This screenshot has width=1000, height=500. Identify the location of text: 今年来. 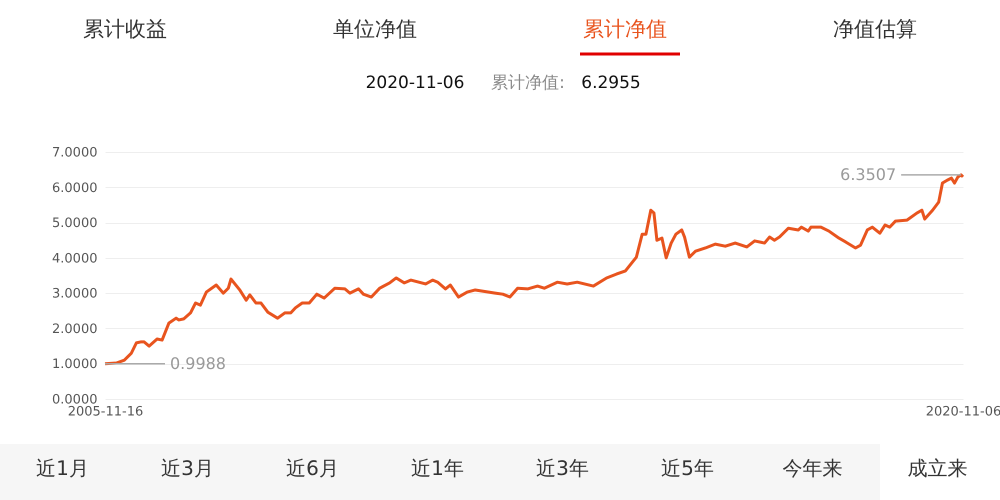
(812, 468).